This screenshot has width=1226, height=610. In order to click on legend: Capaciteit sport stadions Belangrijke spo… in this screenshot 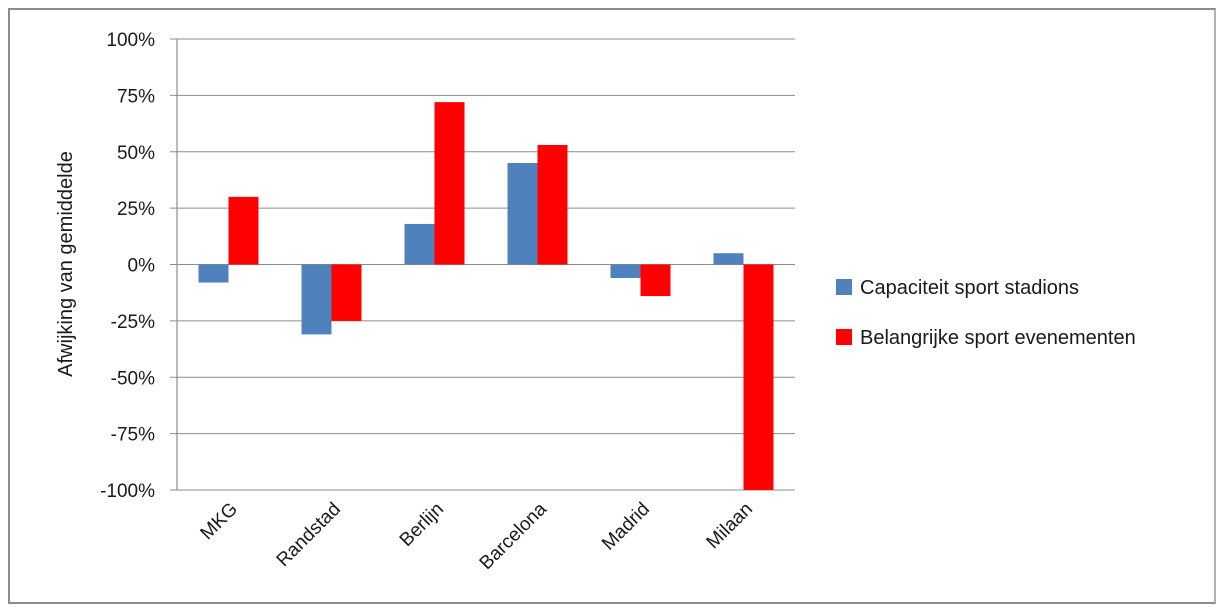, I will do `click(986, 313)`.